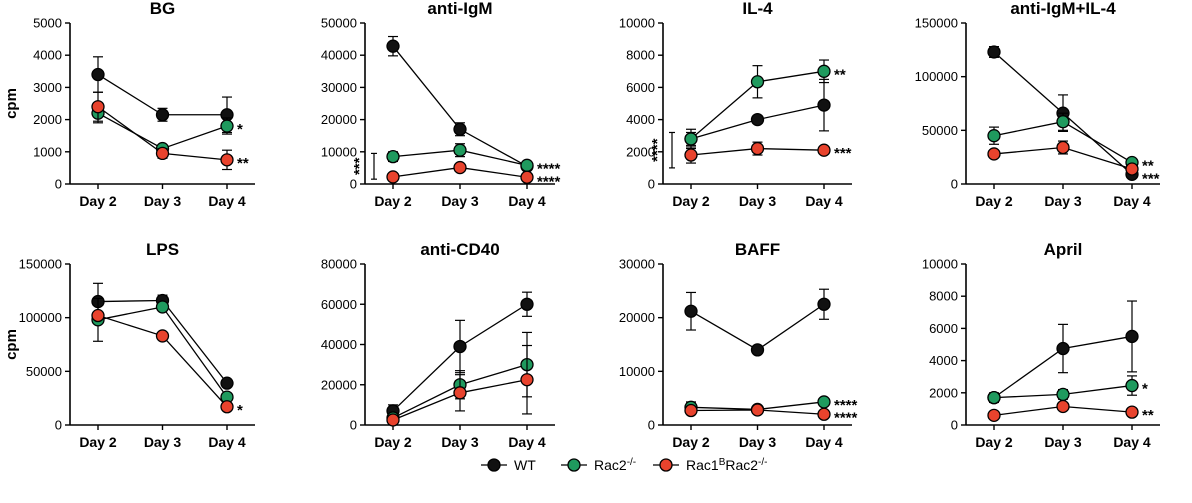 Image resolution: width=1192 pixels, height=503 pixels. Describe the element at coordinates (710, 465) in the screenshot. I see `legend-item-rac1brac2: Rac1BRac2-/-` at that location.